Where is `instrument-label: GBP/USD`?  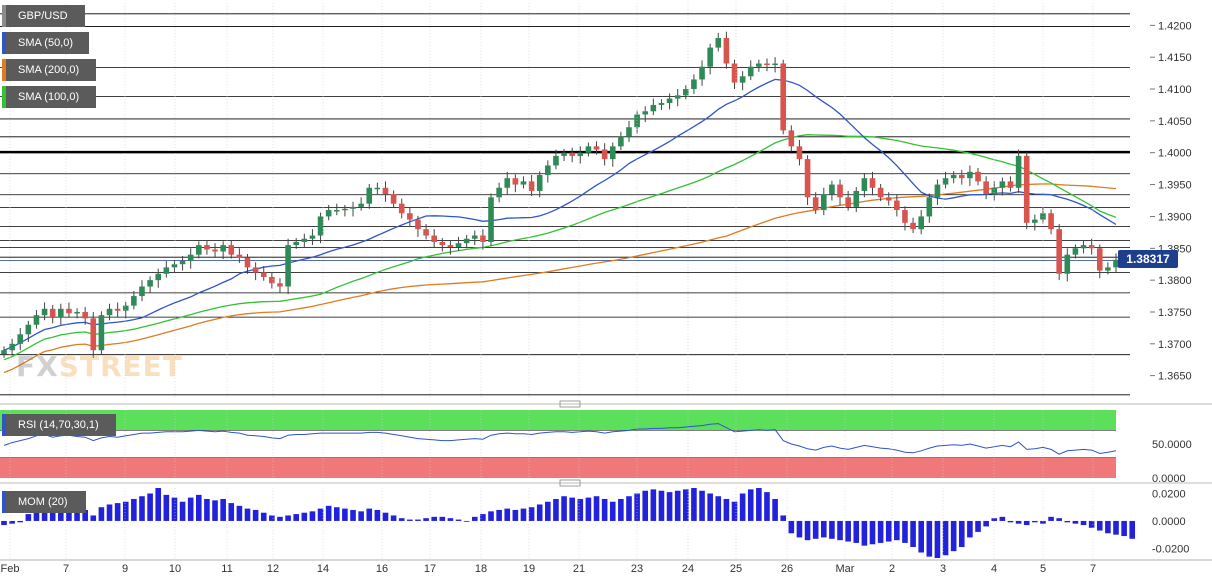
instrument-label: GBP/USD is located at coordinates (43, 16).